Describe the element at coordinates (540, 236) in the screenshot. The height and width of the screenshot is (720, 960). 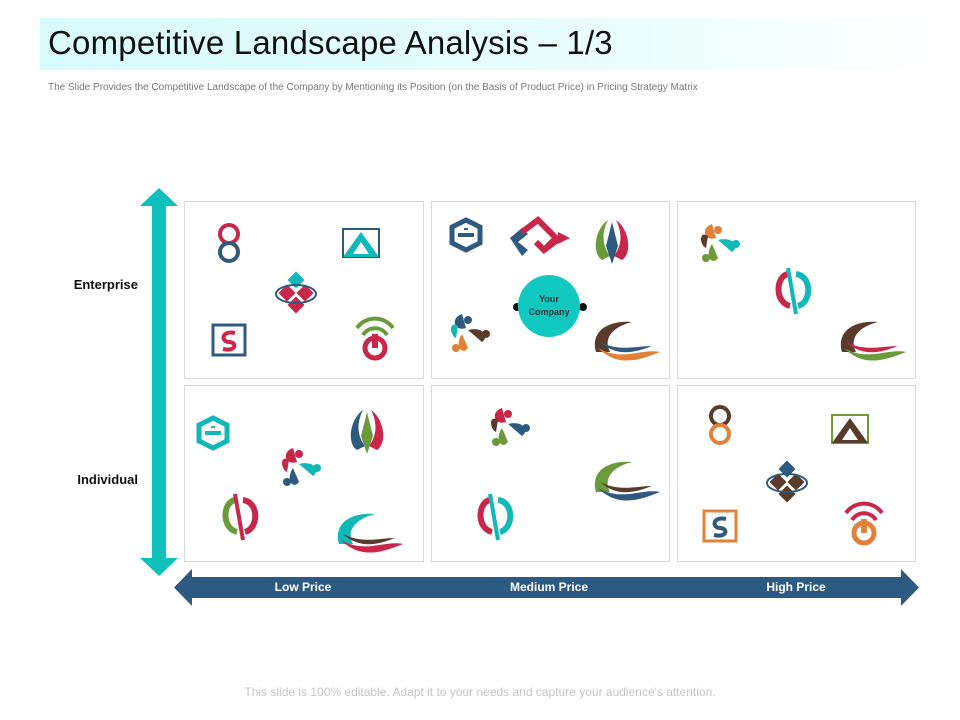
I see `chevron-diamond-logo-icon` at that location.